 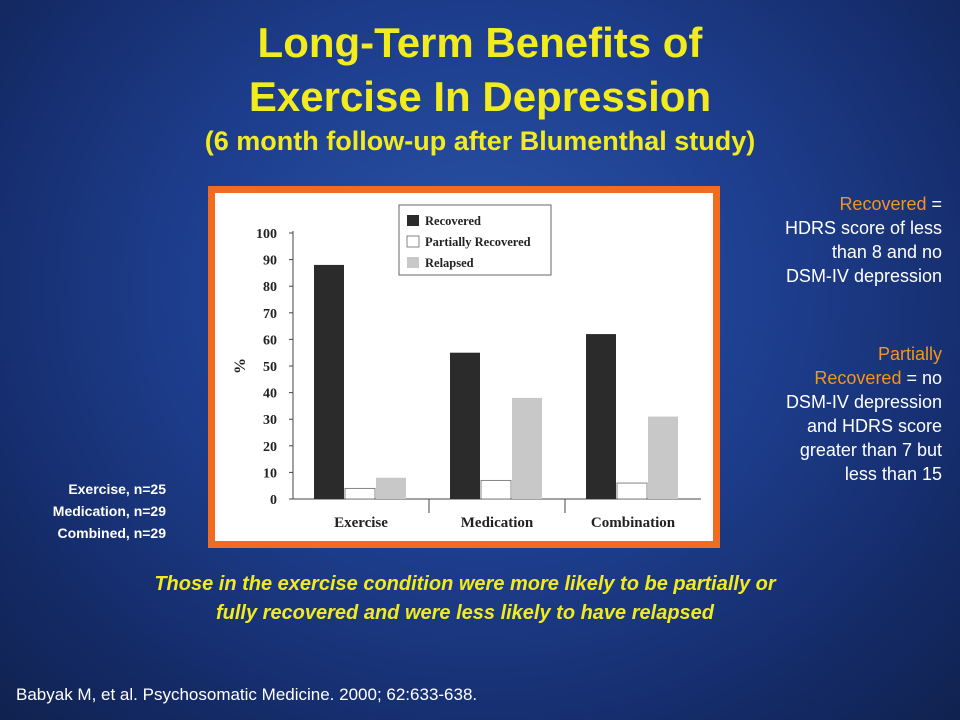 What do you see at coordinates (109, 511) in the screenshot?
I see `sample-size-medication: Medication, n=29` at bounding box center [109, 511].